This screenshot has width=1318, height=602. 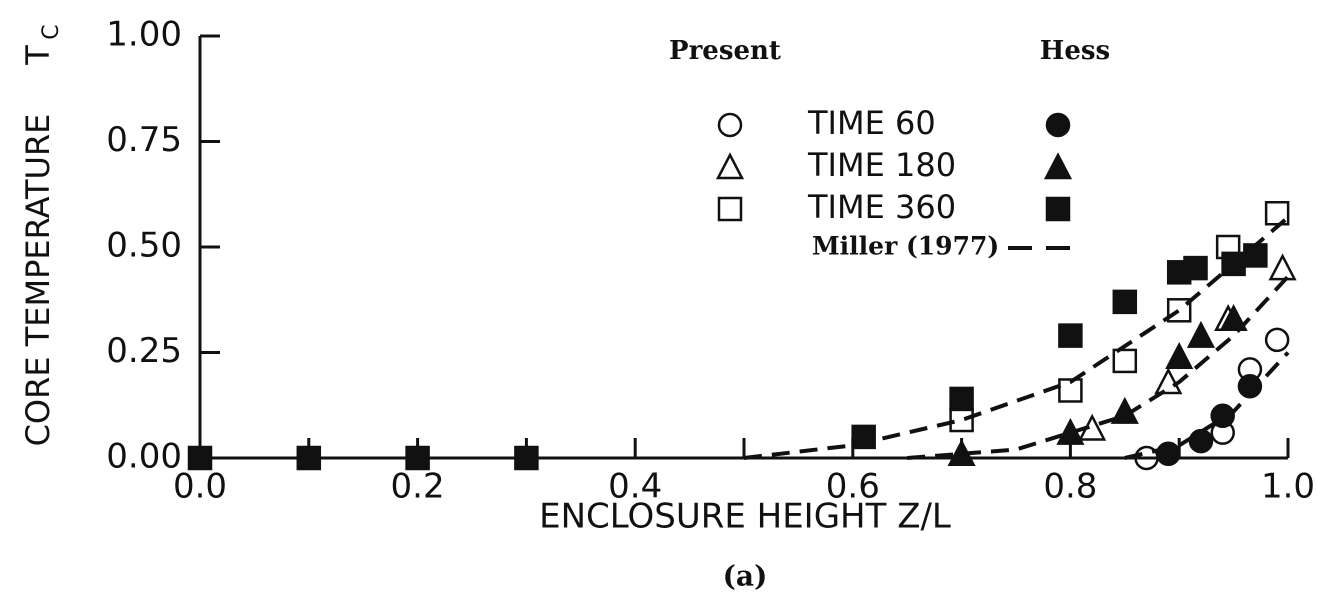 What do you see at coordinates (635, 487) in the screenshot?
I see `x-tick-label: 0.4` at bounding box center [635, 487].